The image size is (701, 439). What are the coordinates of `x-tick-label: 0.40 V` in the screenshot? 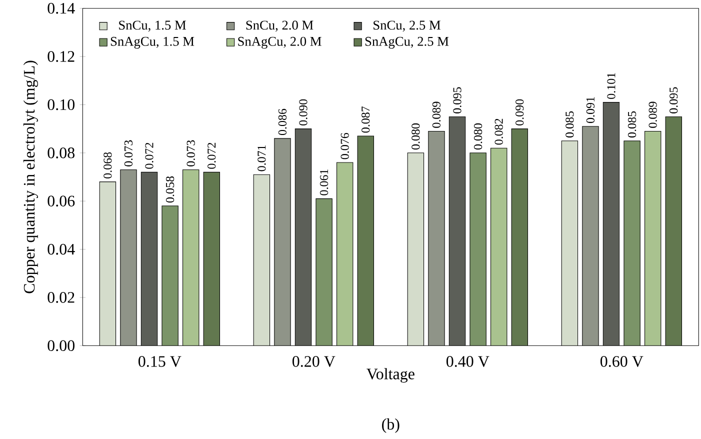 It's located at (468, 361).